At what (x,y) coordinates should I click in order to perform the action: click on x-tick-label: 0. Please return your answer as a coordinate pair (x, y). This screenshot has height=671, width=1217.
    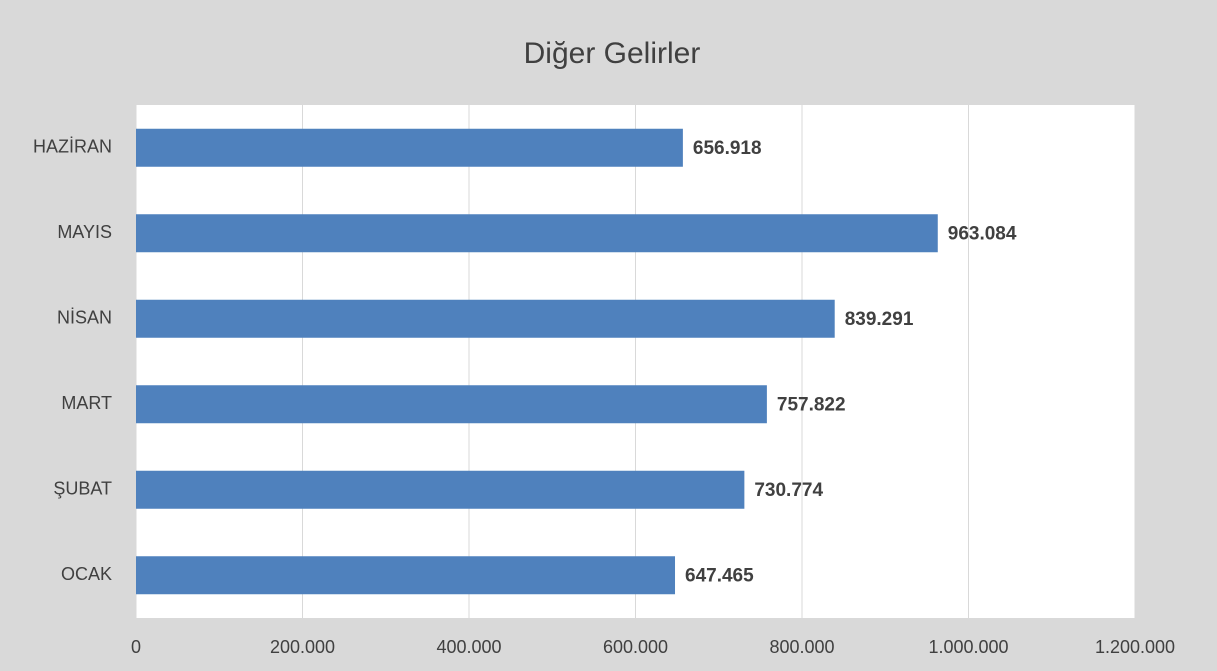
    Looking at the image, I should click on (136, 647).